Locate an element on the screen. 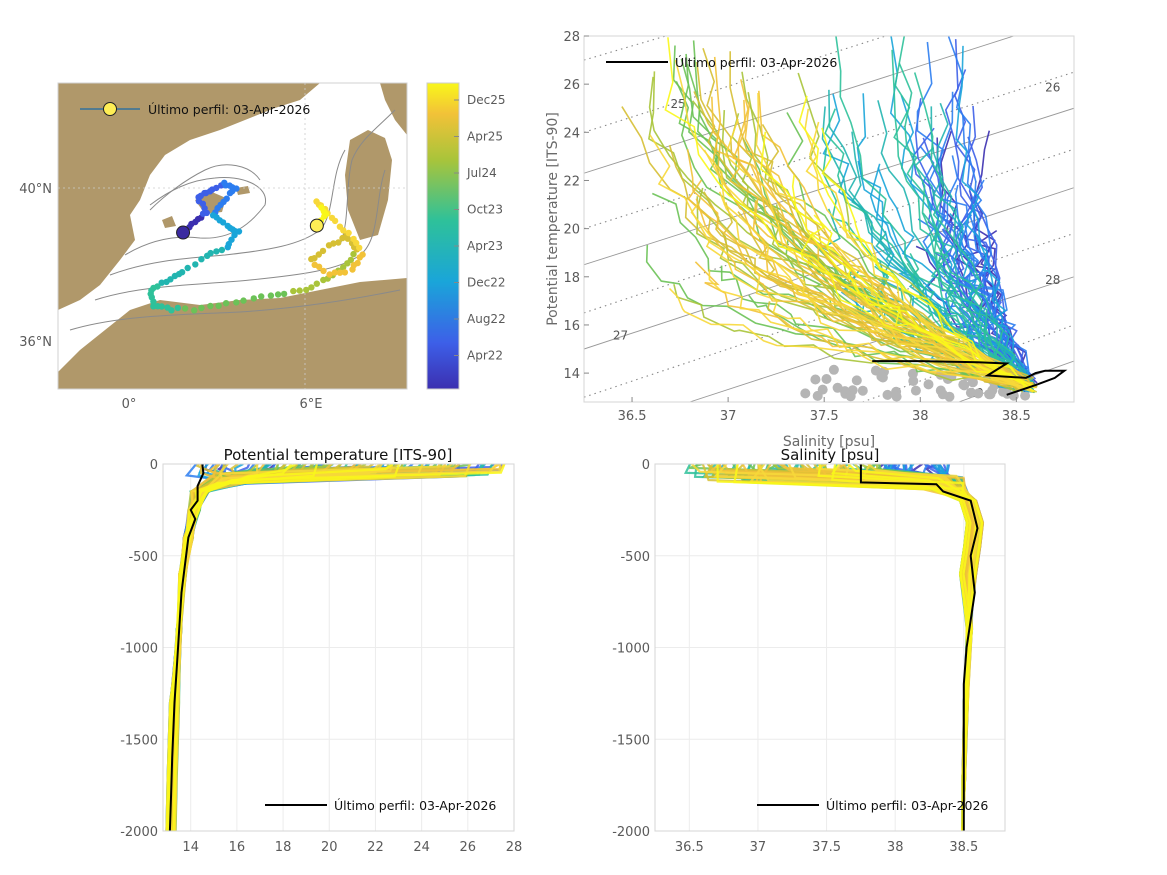 Image resolution: width=1167 pixels, height=875 pixels. temp-xtick-label: 20 is located at coordinates (329, 847).